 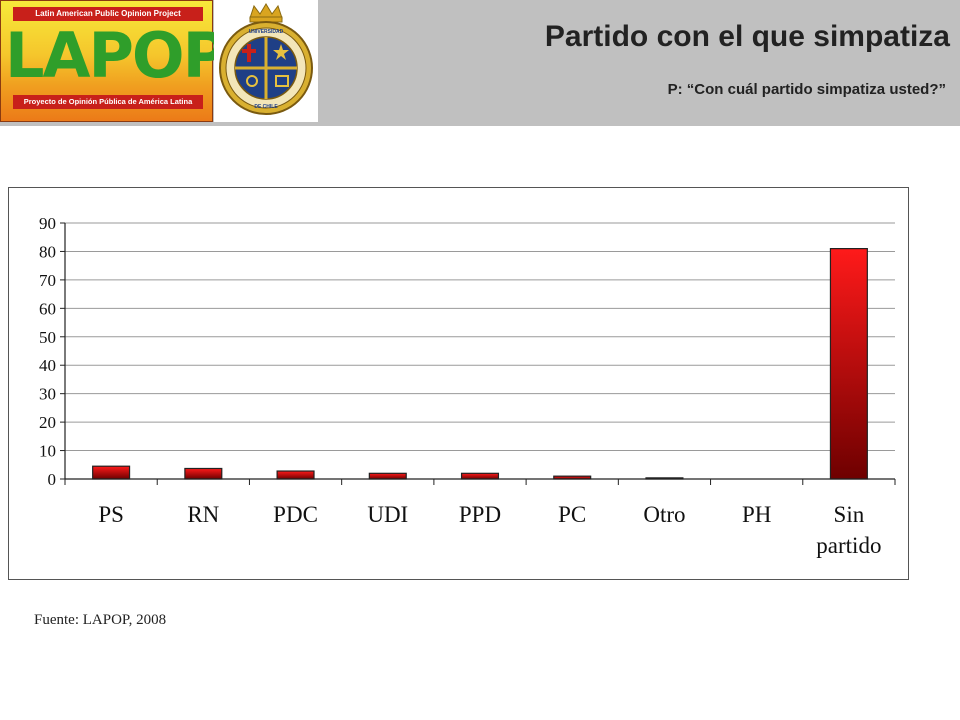 What do you see at coordinates (203, 514) in the screenshot?
I see `x-category-label: RN` at bounding box center [203, 514].